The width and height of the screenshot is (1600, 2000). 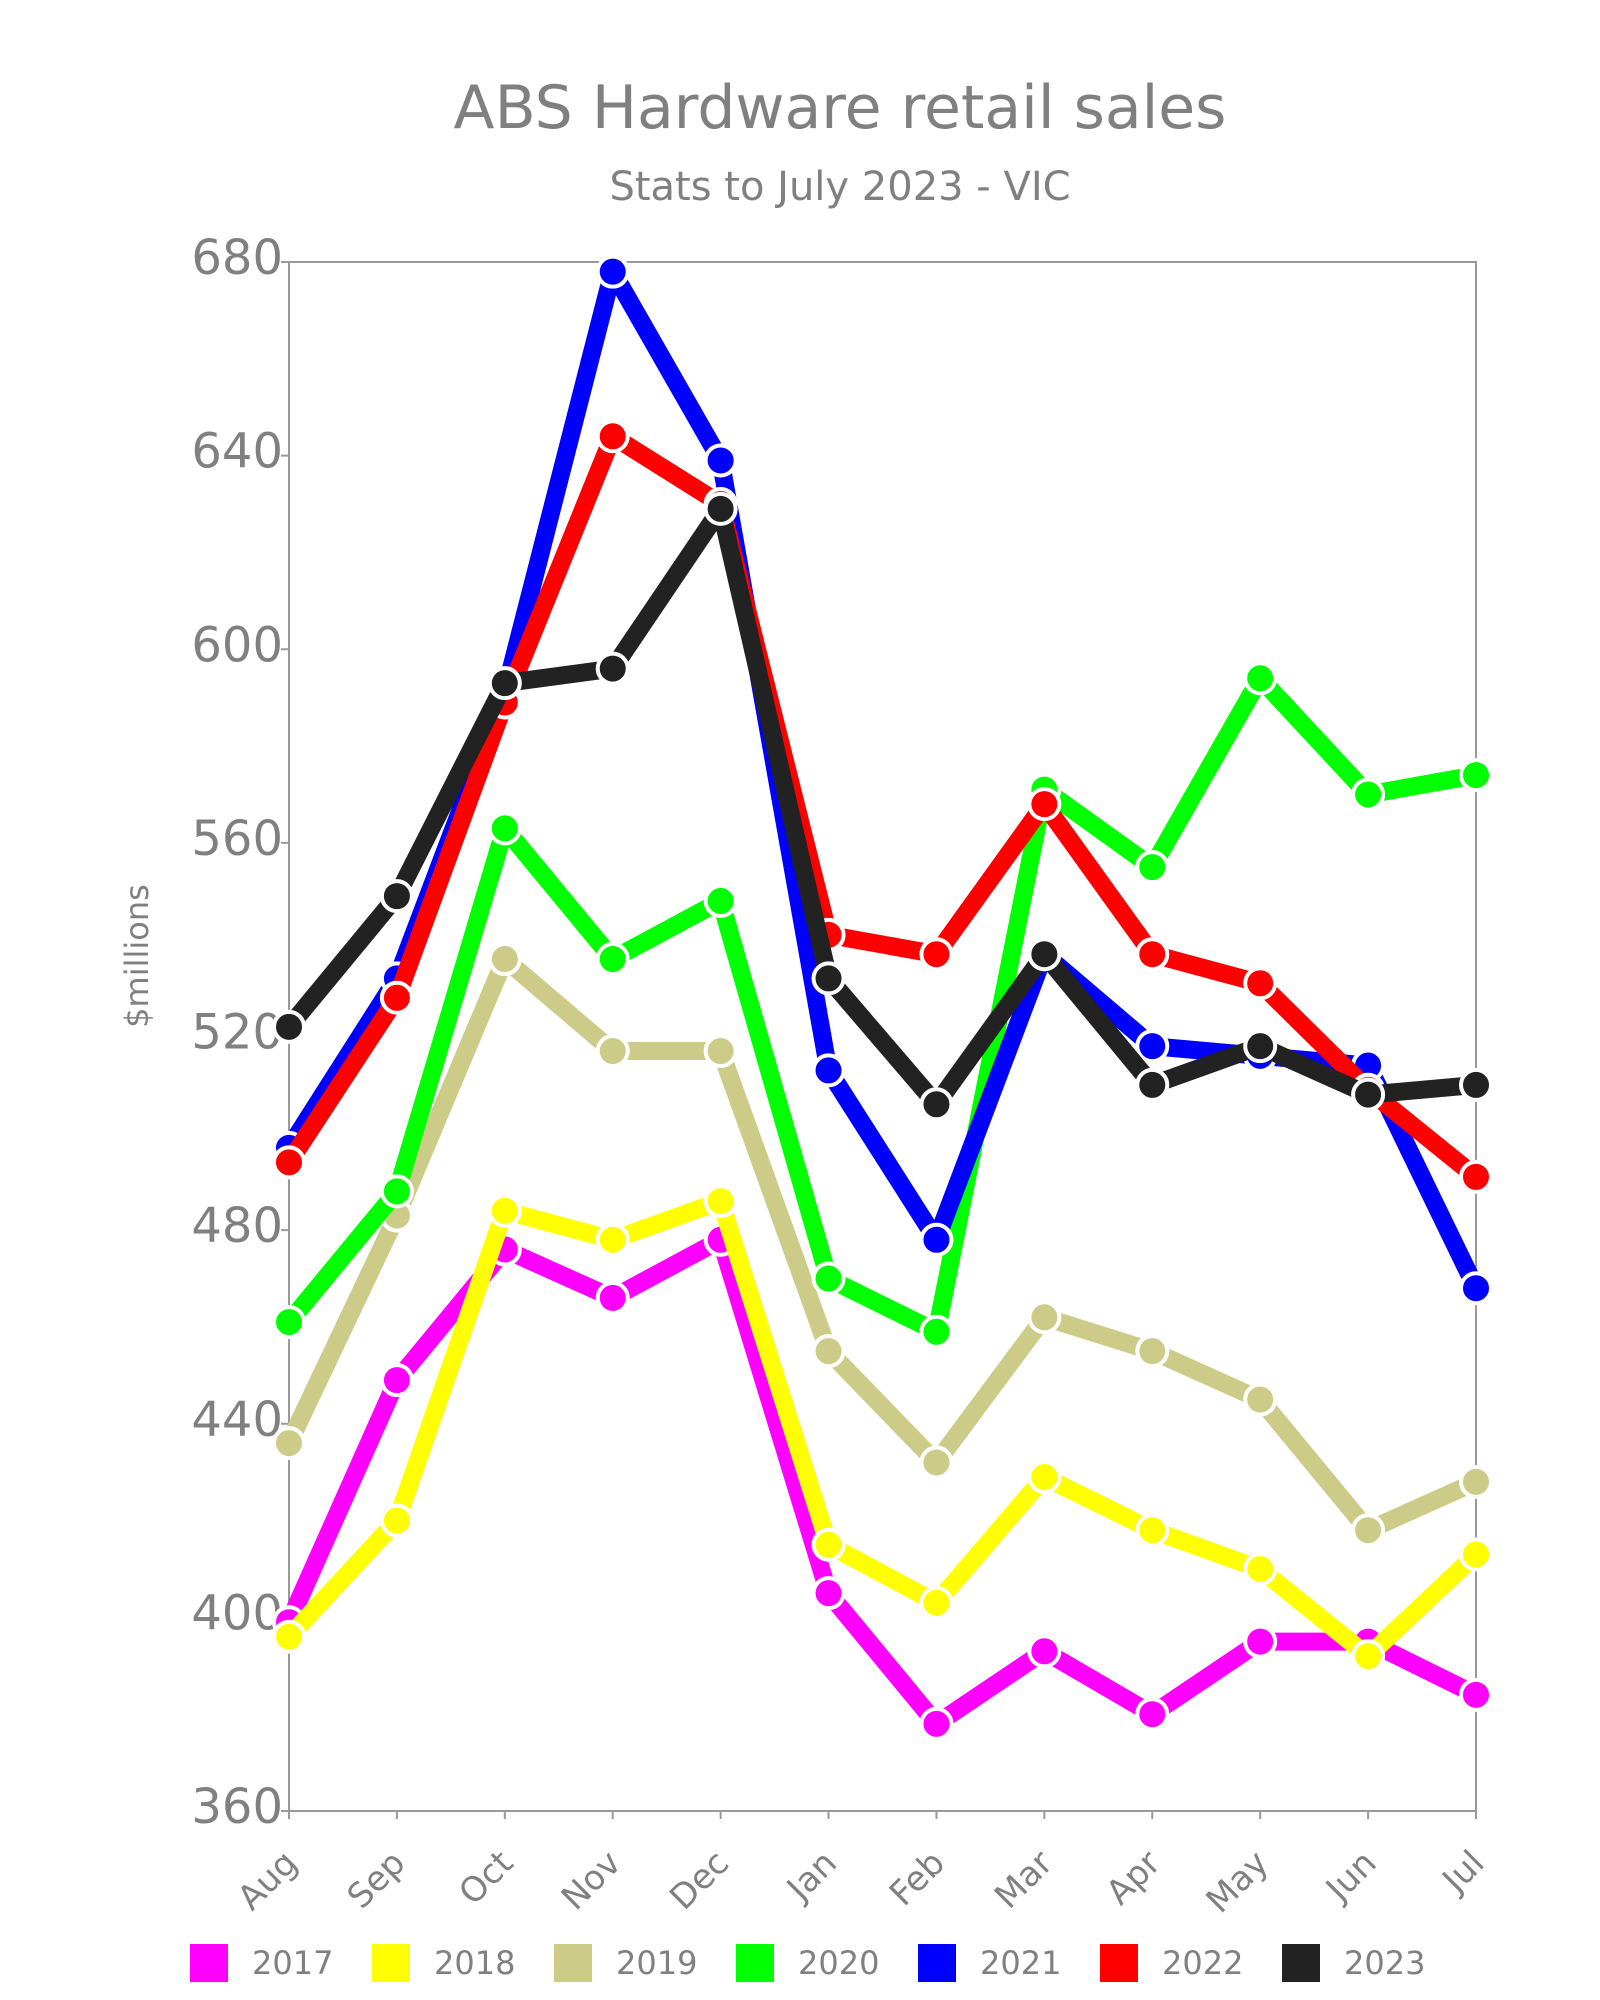 What do you see at coordinates (1202, 1963) in the screenshot?
I see `legend-label: 2022` at bounding box center [1202, 1963].